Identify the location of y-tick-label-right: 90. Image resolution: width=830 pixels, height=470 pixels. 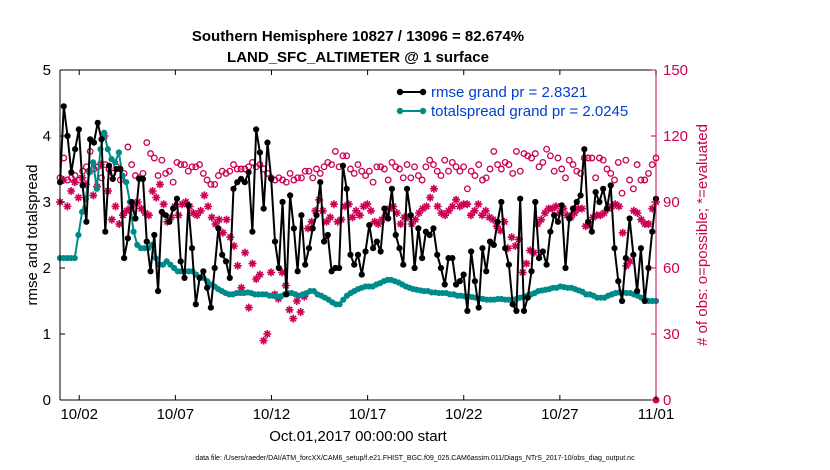
(671, 202).